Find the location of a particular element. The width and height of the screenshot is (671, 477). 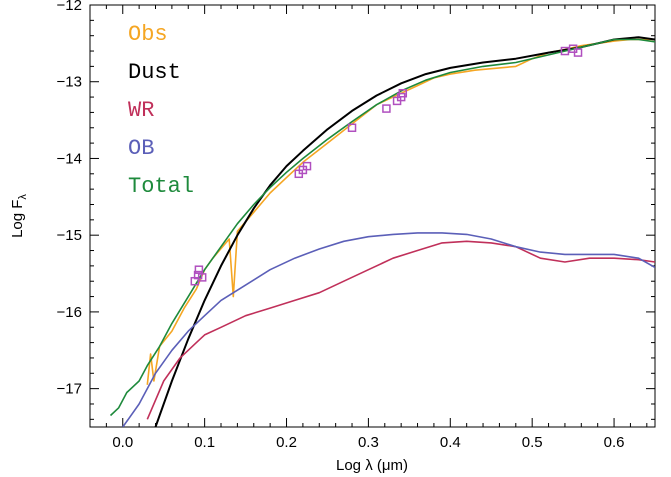

x-tick-label: 0.3 is located at coordinates (368, 442).